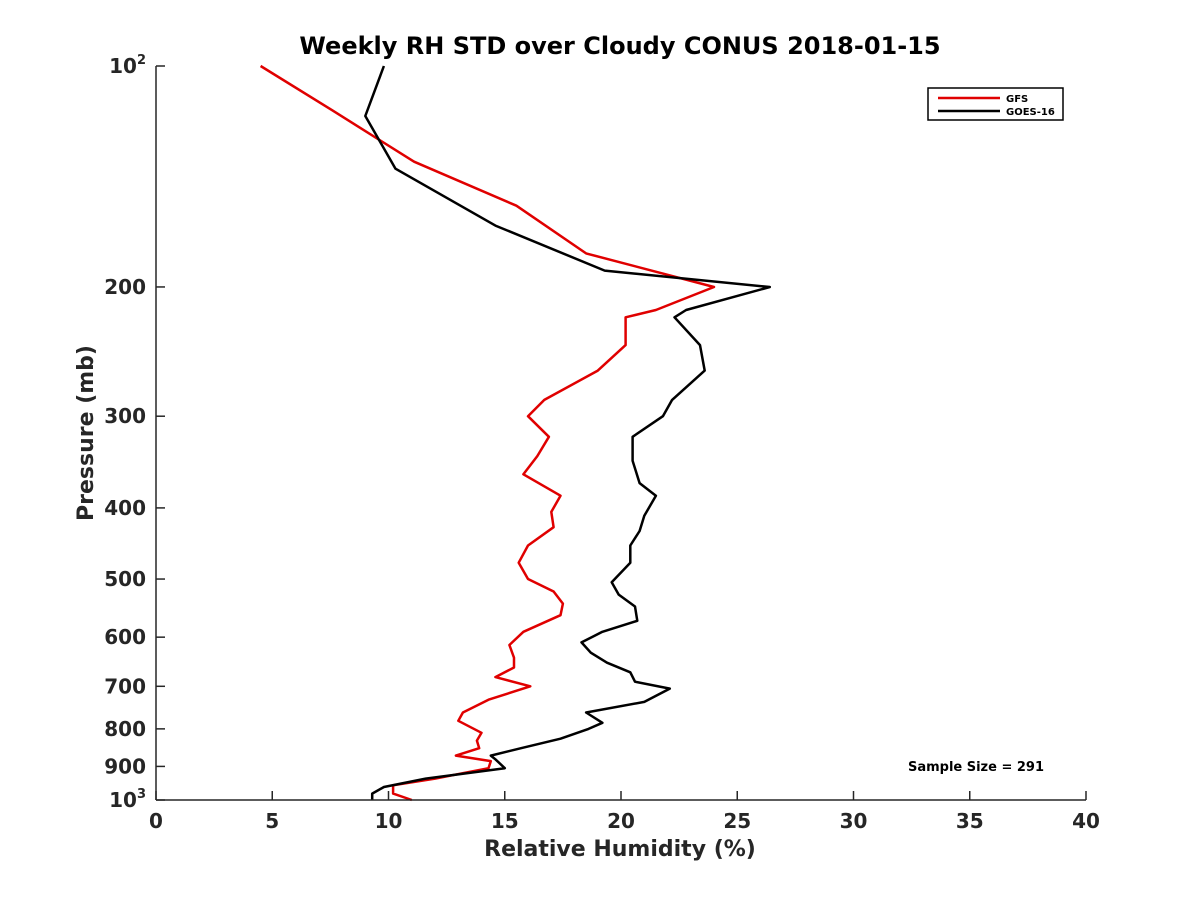 The height and width of the screenshot is (900, 1200). What do you see at coordinates (127, 799) in the screenshot?
I see `y-tick-label: 10³` at bounding box center [127, 799].